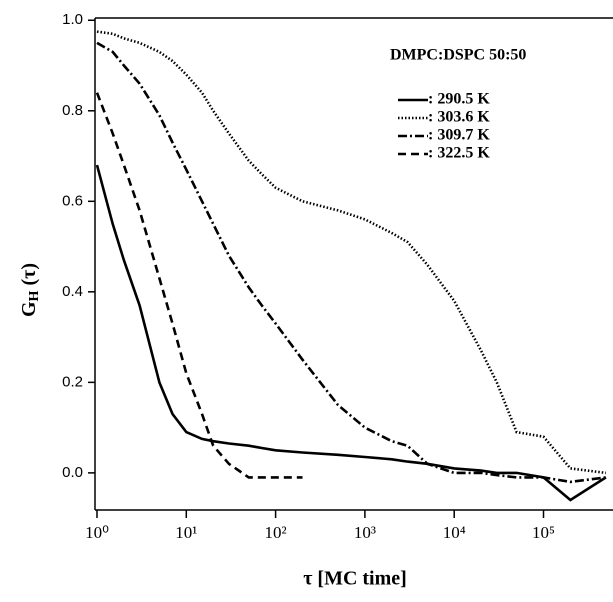 The height and width of the screenshot is (602, 613). Describe the element at coordinates (365, 532) in the screenshot. I see `x-tick-label: 10³` at that location.